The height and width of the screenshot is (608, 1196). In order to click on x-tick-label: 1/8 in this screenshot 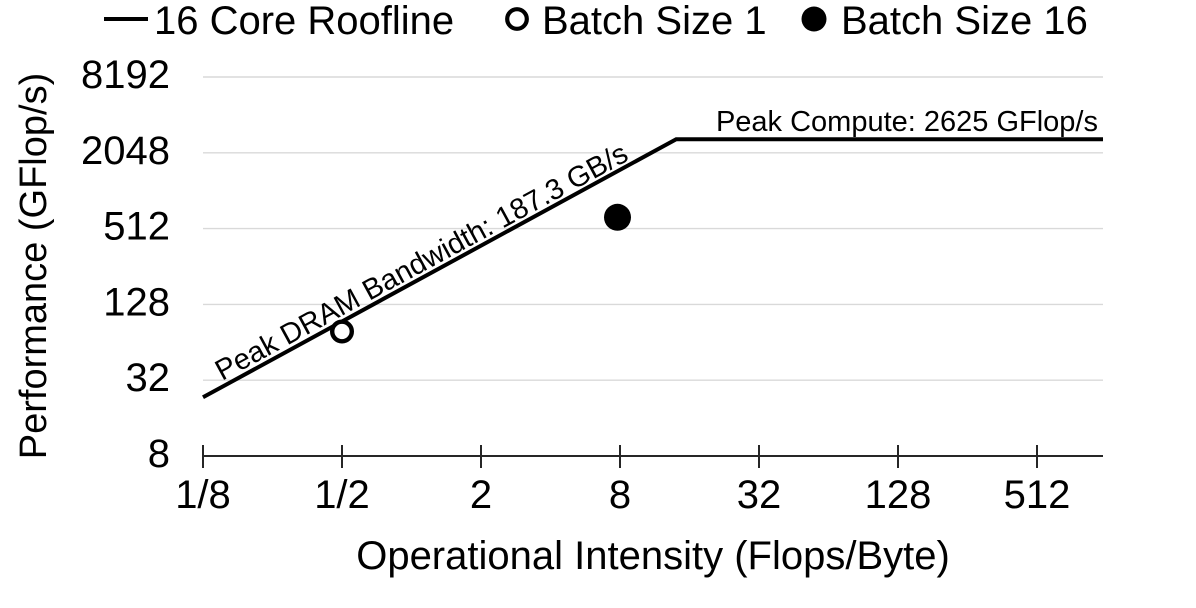, I will do `click(203, 495)`.